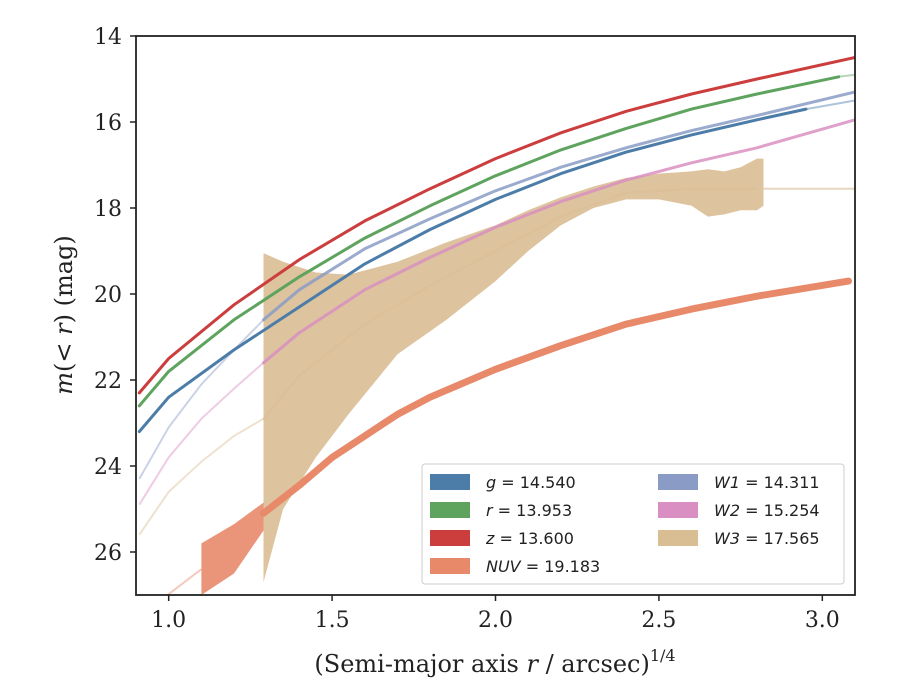  I want to click on series-w1-extrapolation, so click(201, 399).